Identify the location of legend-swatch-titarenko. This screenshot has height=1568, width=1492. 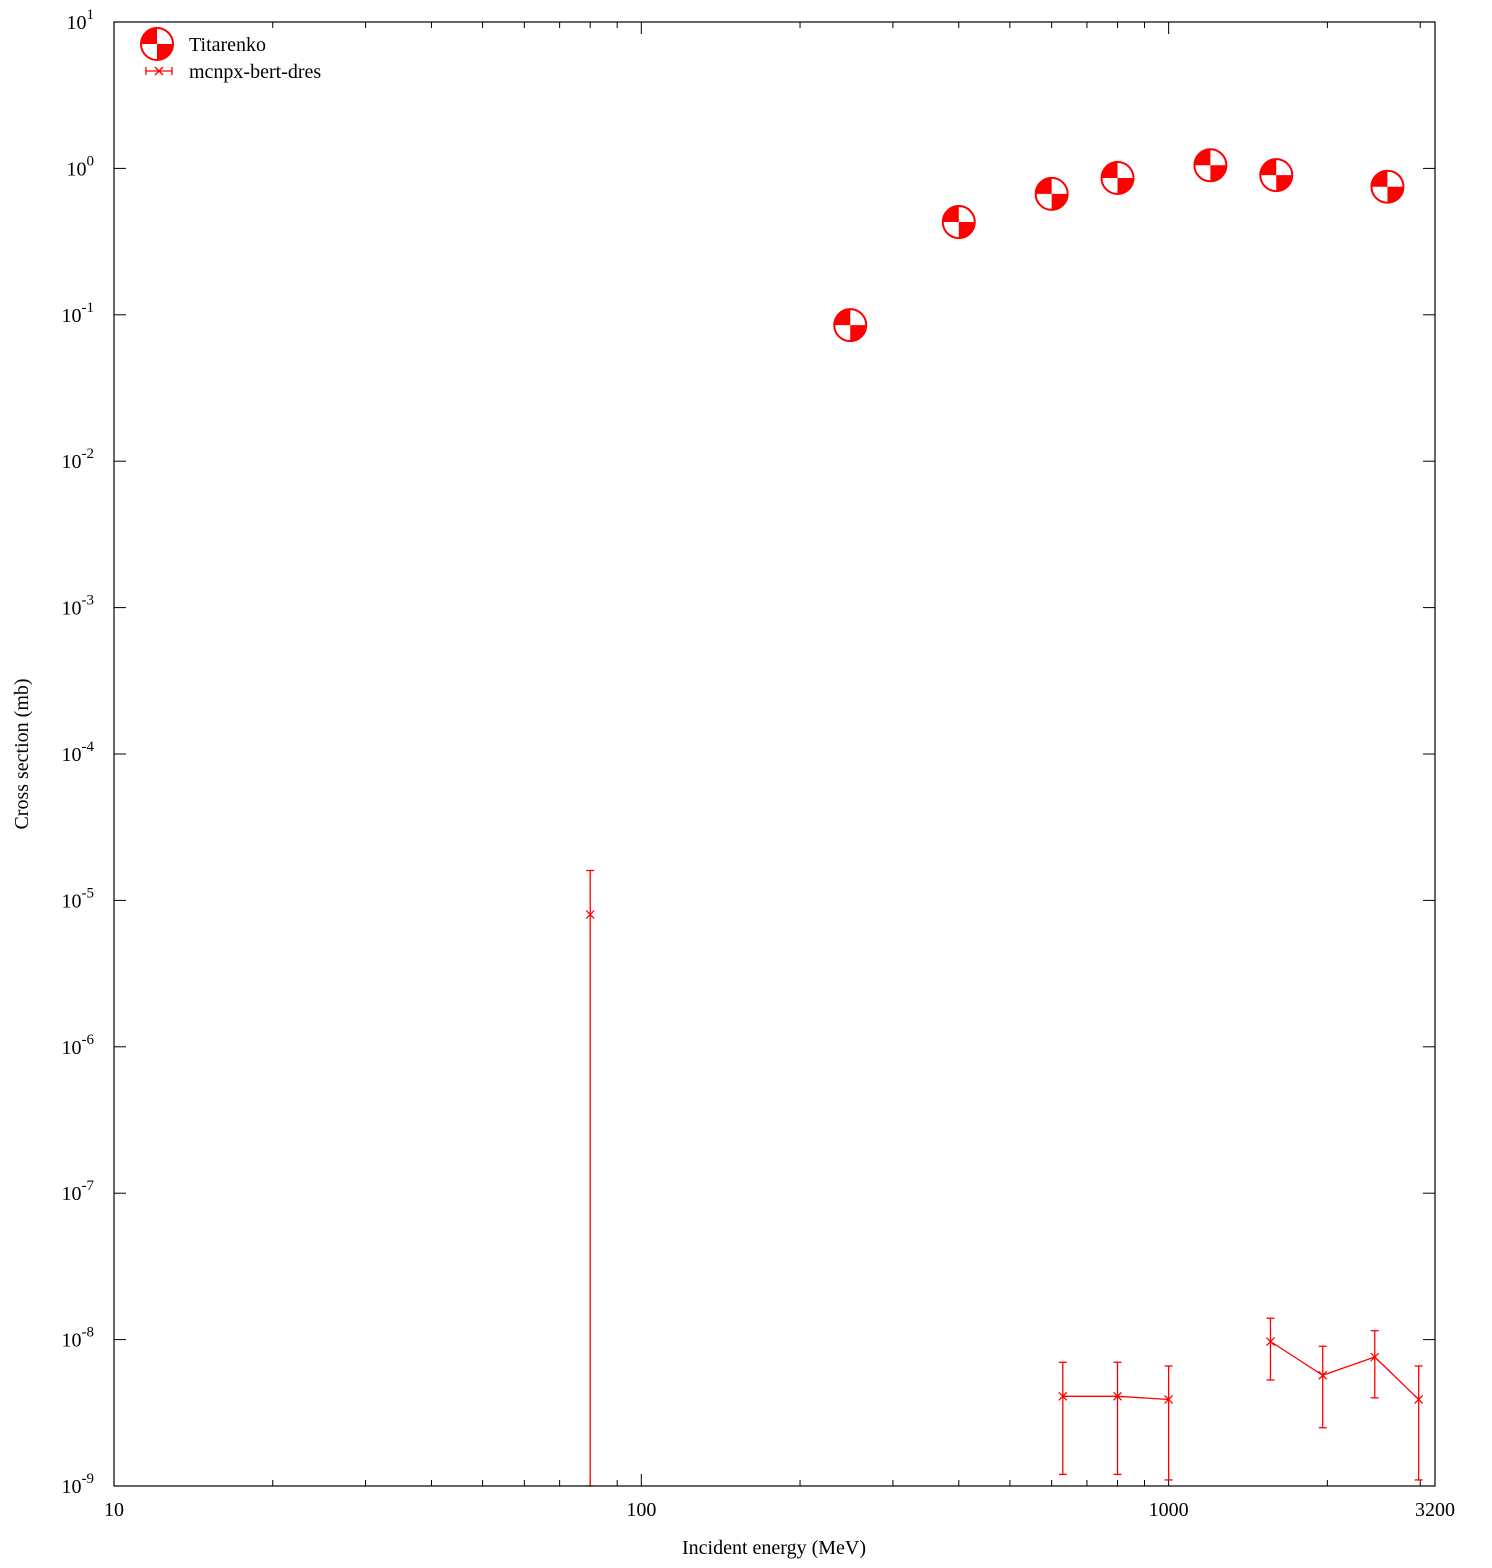
(157, 44).